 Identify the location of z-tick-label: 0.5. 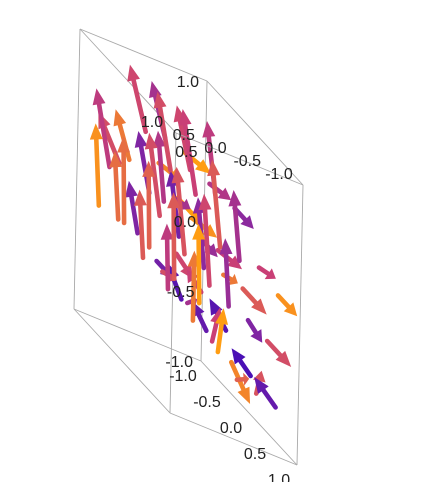
(186, 152).